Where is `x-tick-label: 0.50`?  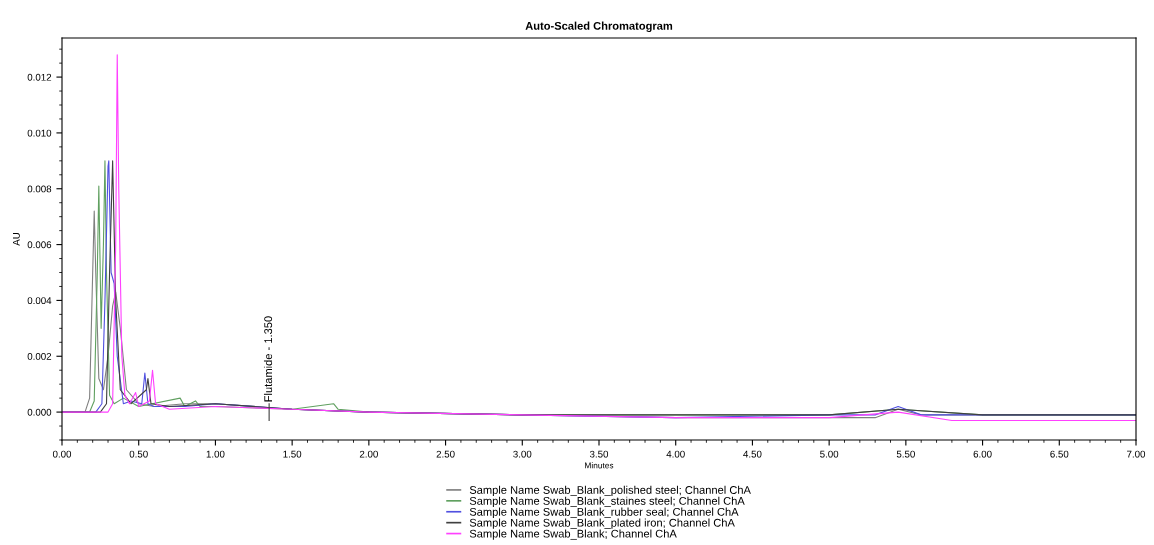 x-tick-label: 0.50 is located at coordinates (138, 454).